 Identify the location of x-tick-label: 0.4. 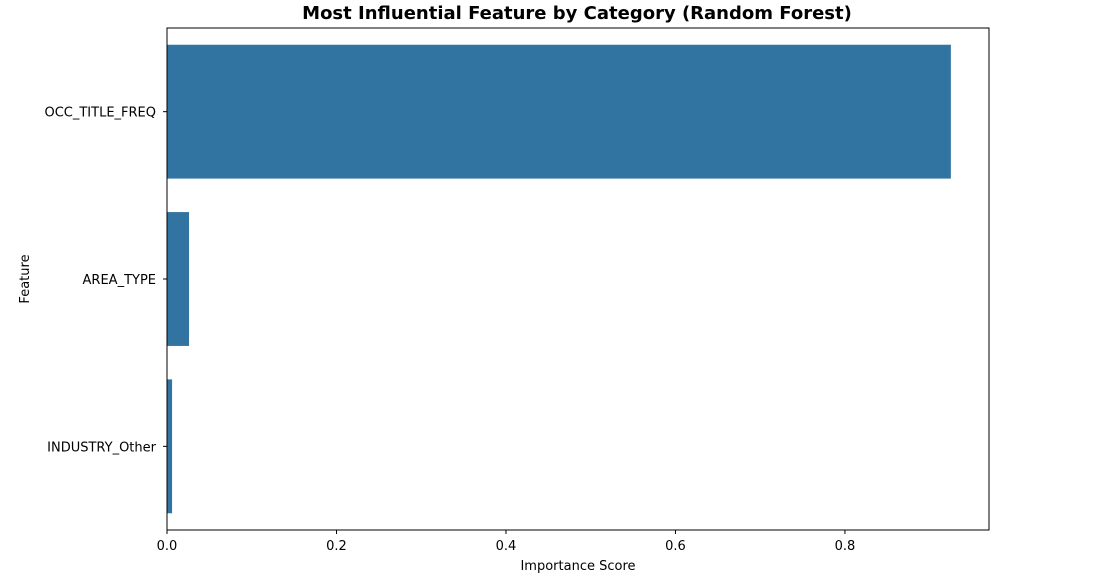
(506, 546).